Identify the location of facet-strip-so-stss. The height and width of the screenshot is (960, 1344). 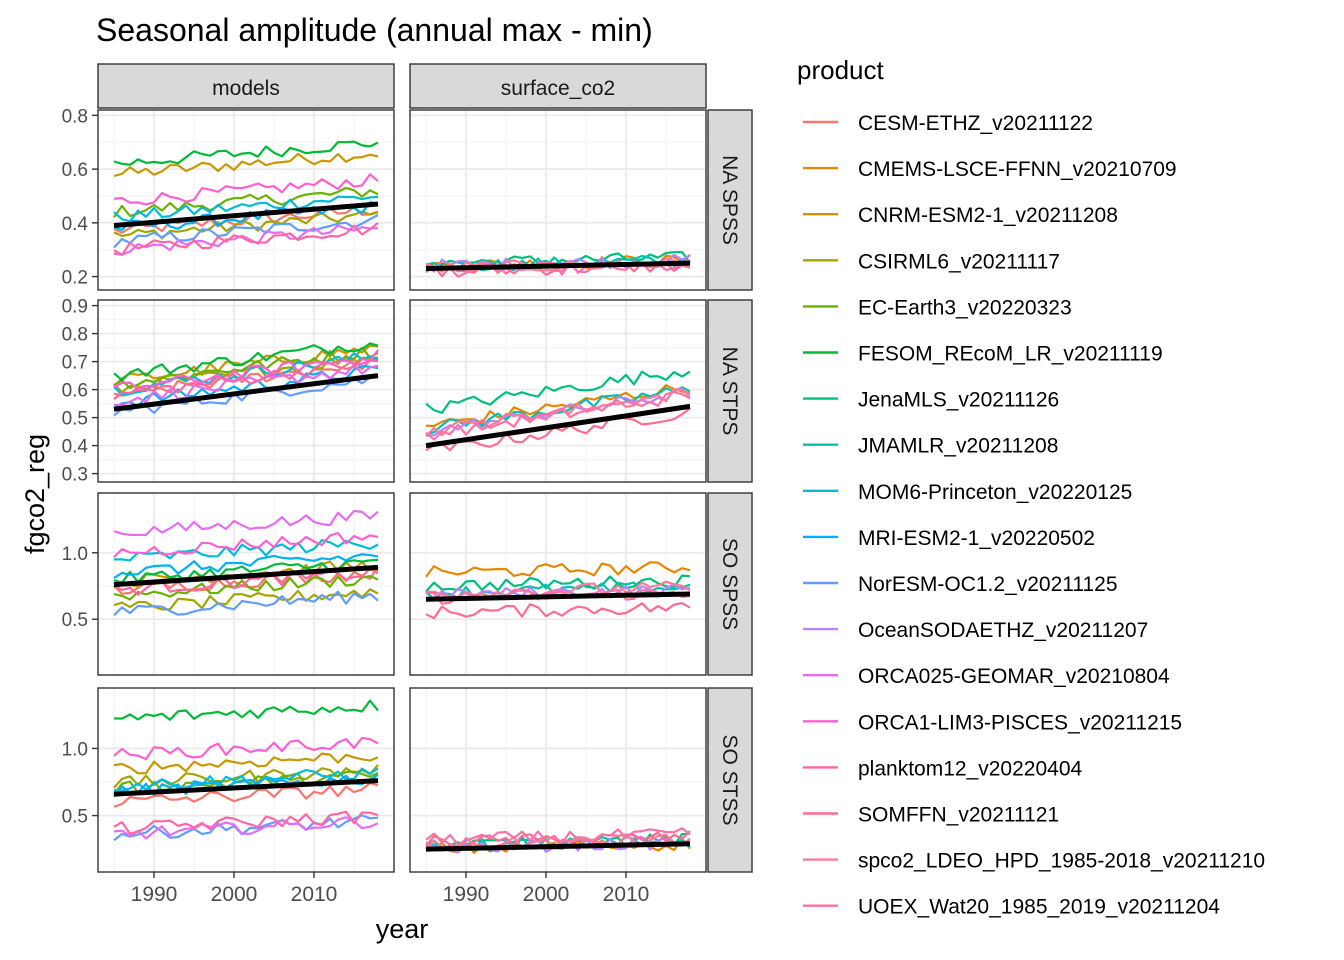
(730, 780).